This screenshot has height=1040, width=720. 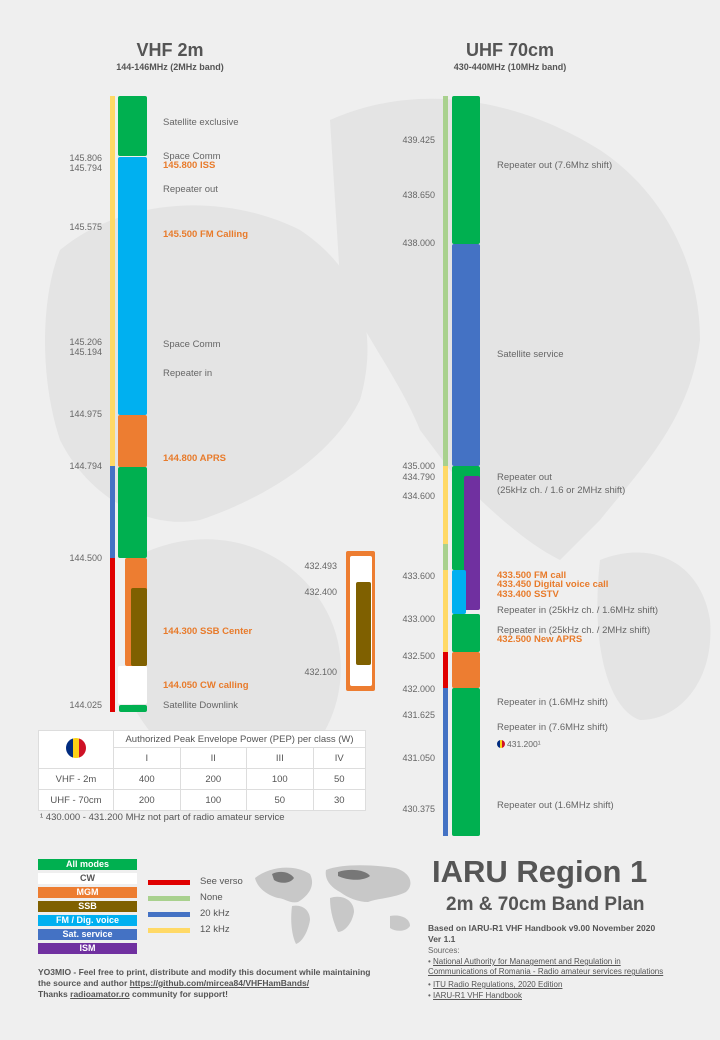 What do you see at coordinates (466, 670) in the screenshot?
I see `uhf-mgm-segment` at bounding box center [466, 670].